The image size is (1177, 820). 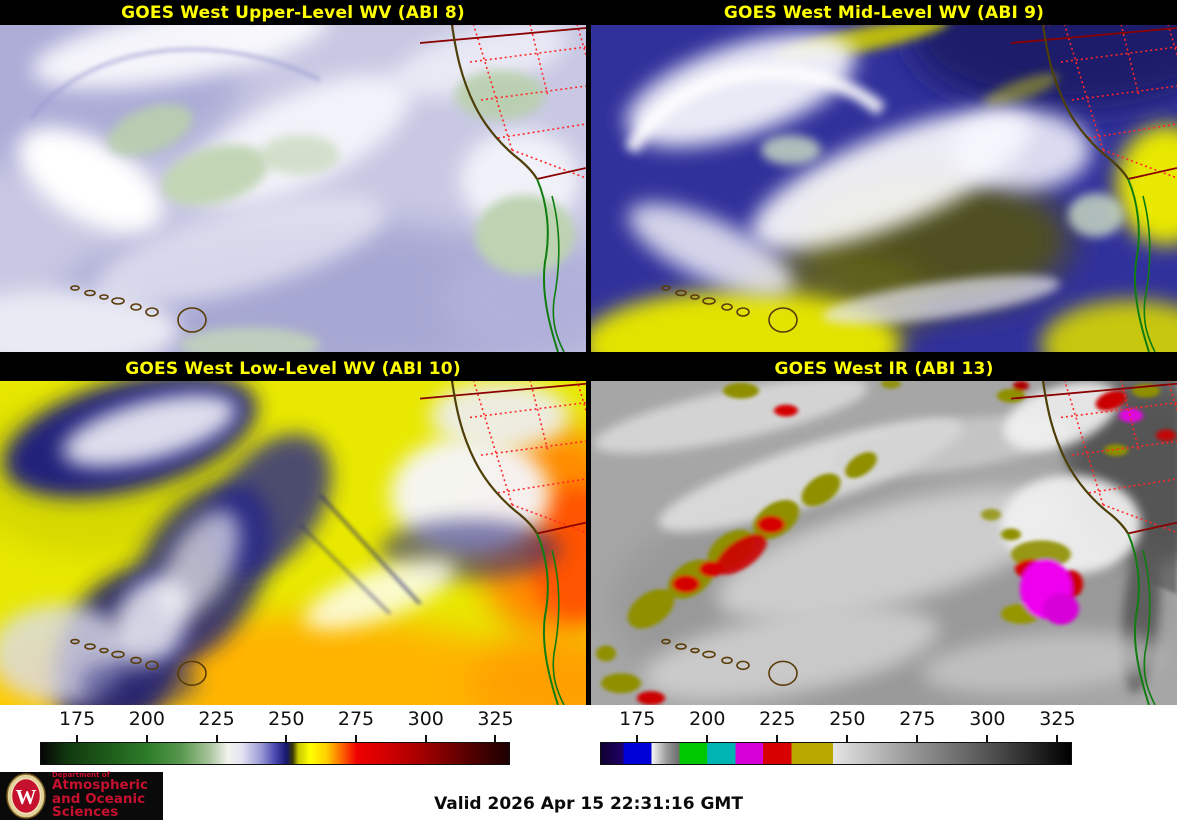 I want to click on uw-crest-icon: W, so click(x=26, y=796).